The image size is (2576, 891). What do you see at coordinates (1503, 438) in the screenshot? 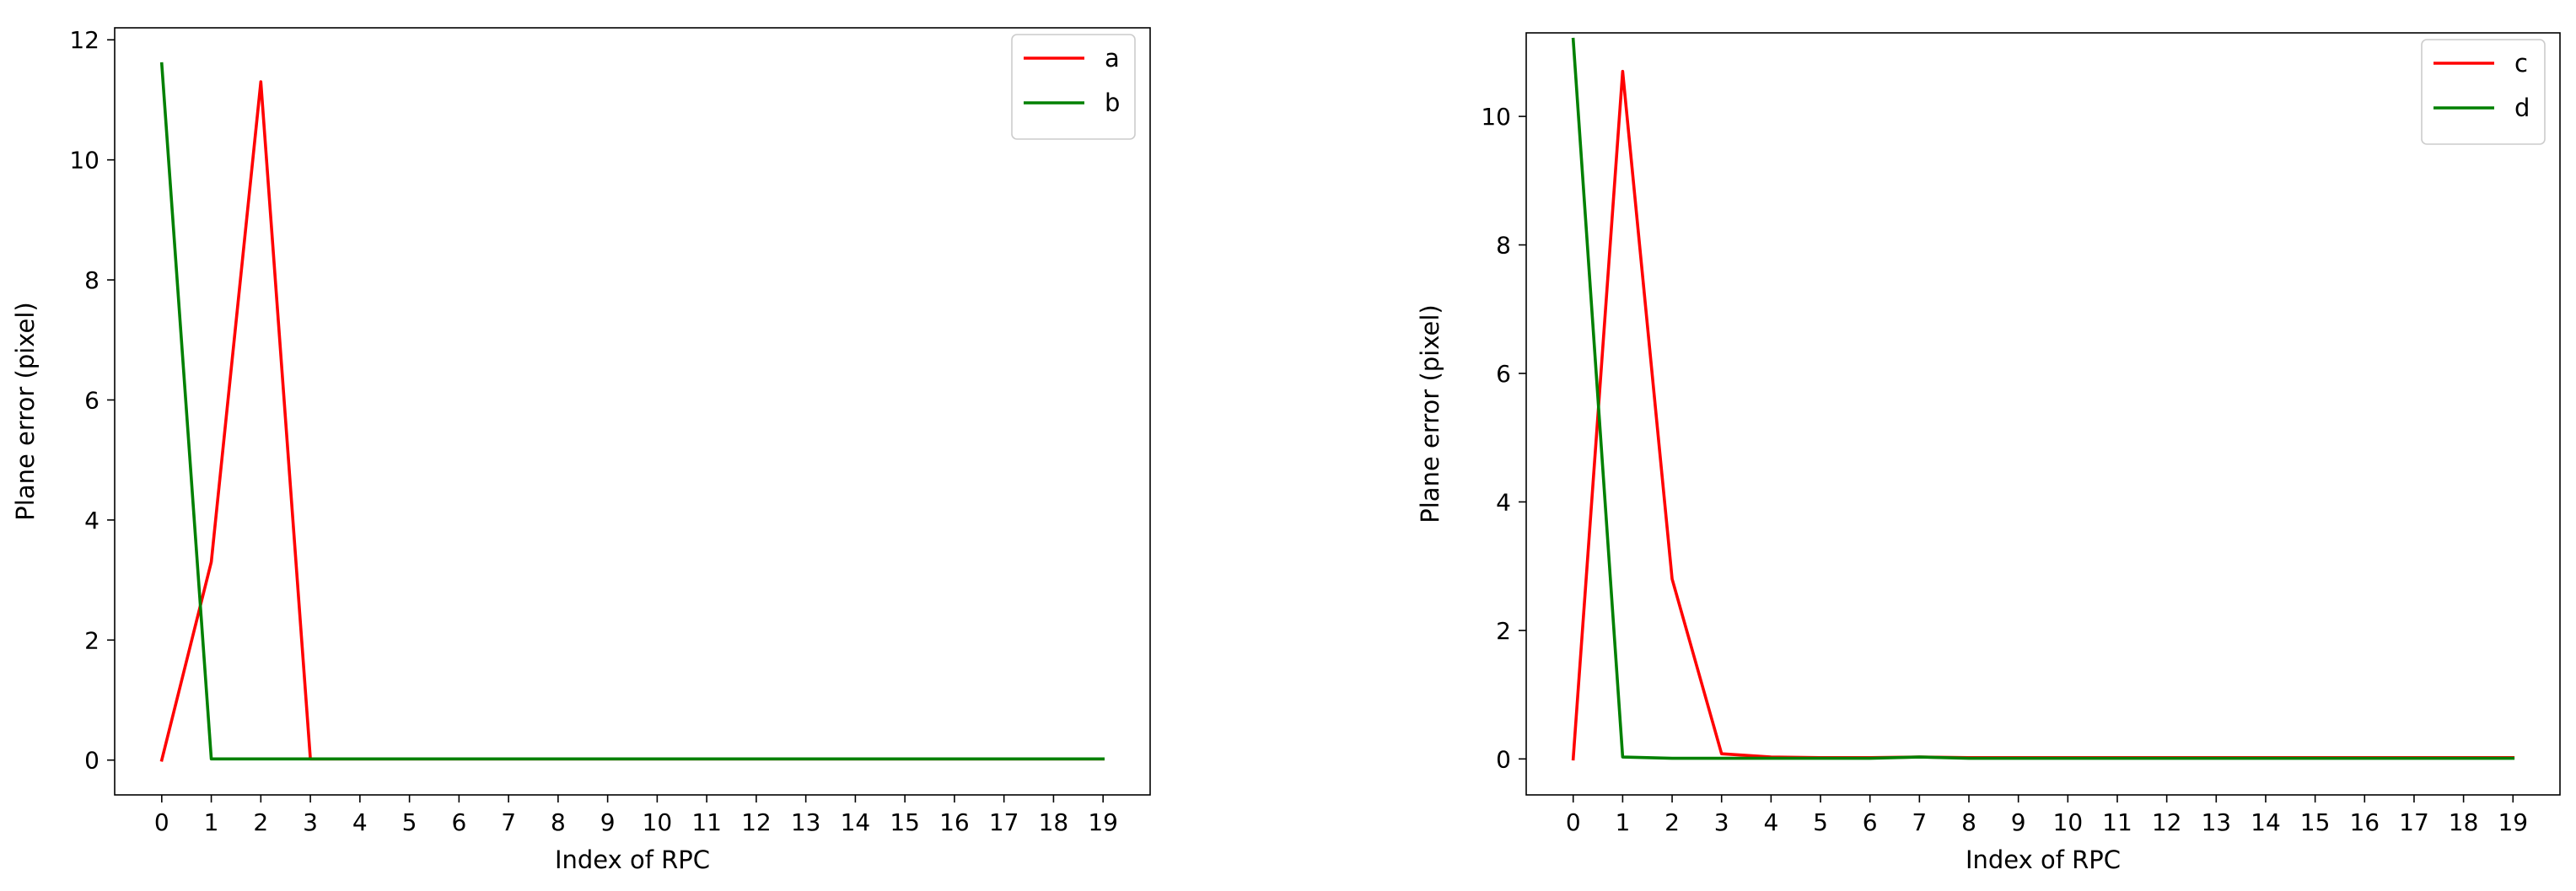
I see `y-axis: 0 2 4 6 8 10` at bounding box center [1503, 438].